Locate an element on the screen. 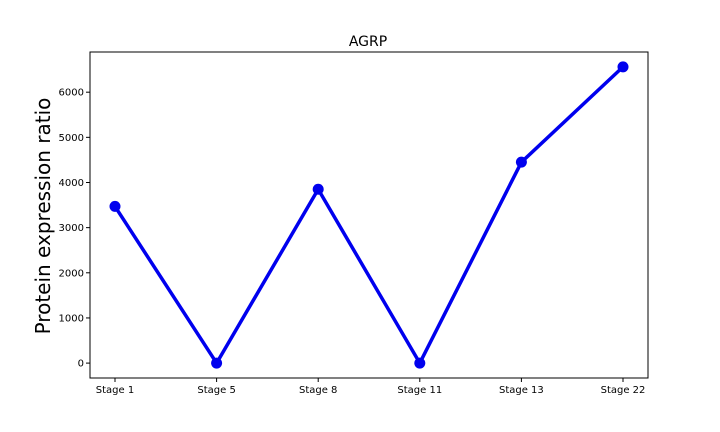 The image size is (720, 432). chart-title: AGRP is located at coordinates (368, 42).